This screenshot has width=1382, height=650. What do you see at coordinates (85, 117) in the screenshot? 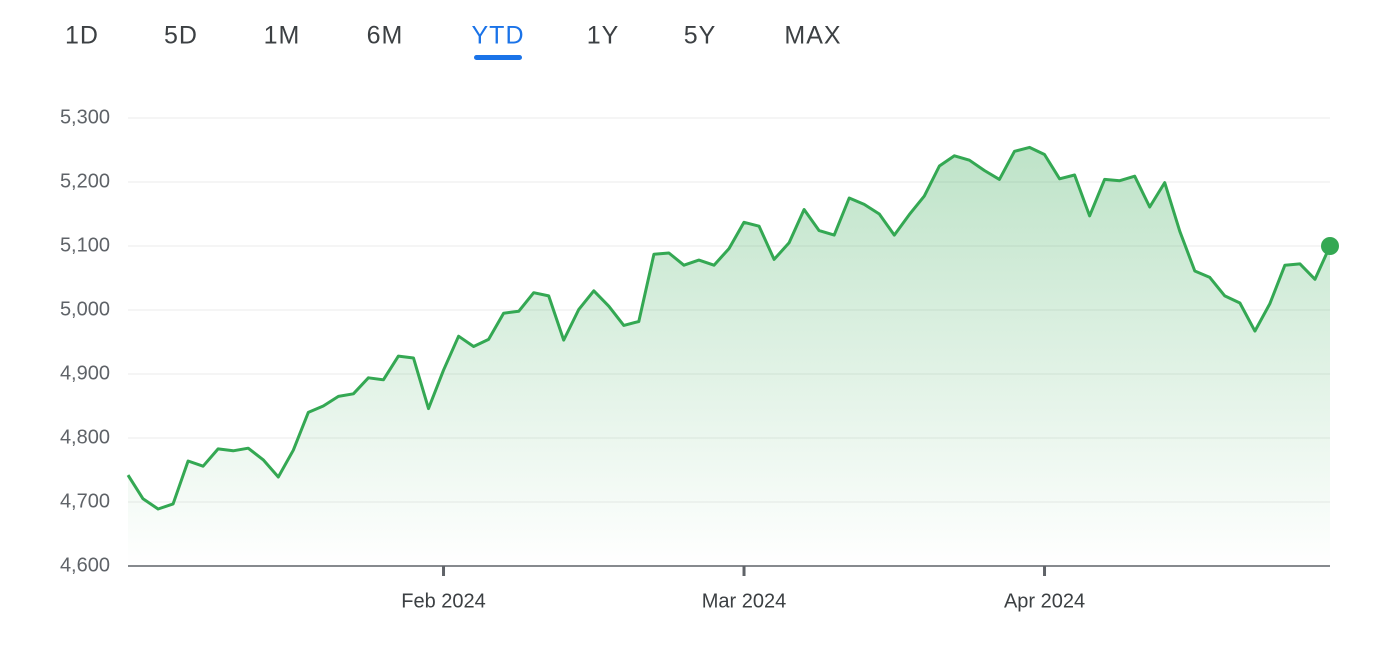
I see `y-tick-label: 5,300` at bounding box center [85, 117].